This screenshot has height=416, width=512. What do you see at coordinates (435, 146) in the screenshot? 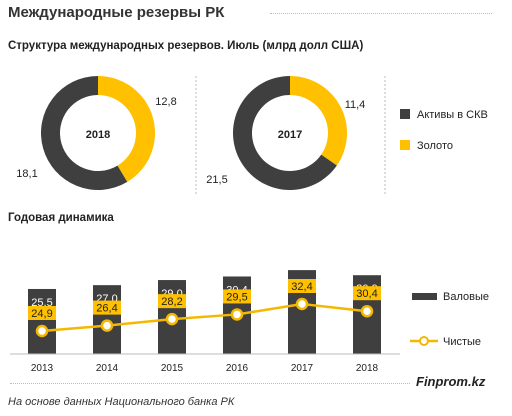
I see `legend-label: Золото` at bounding box center [435, 146].